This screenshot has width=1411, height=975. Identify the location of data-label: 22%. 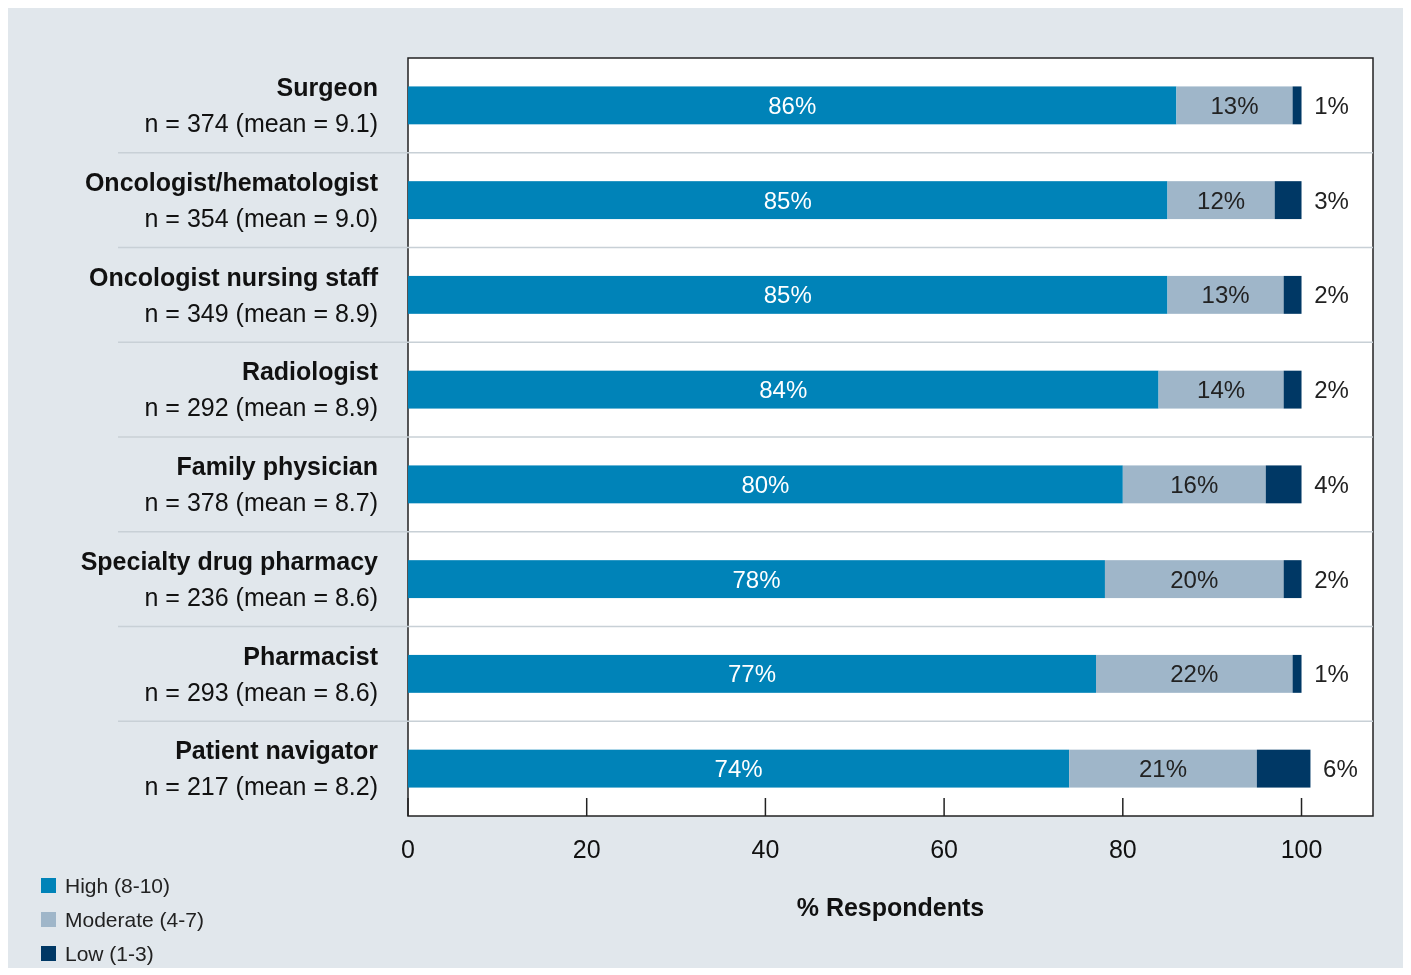
(1194, 674).